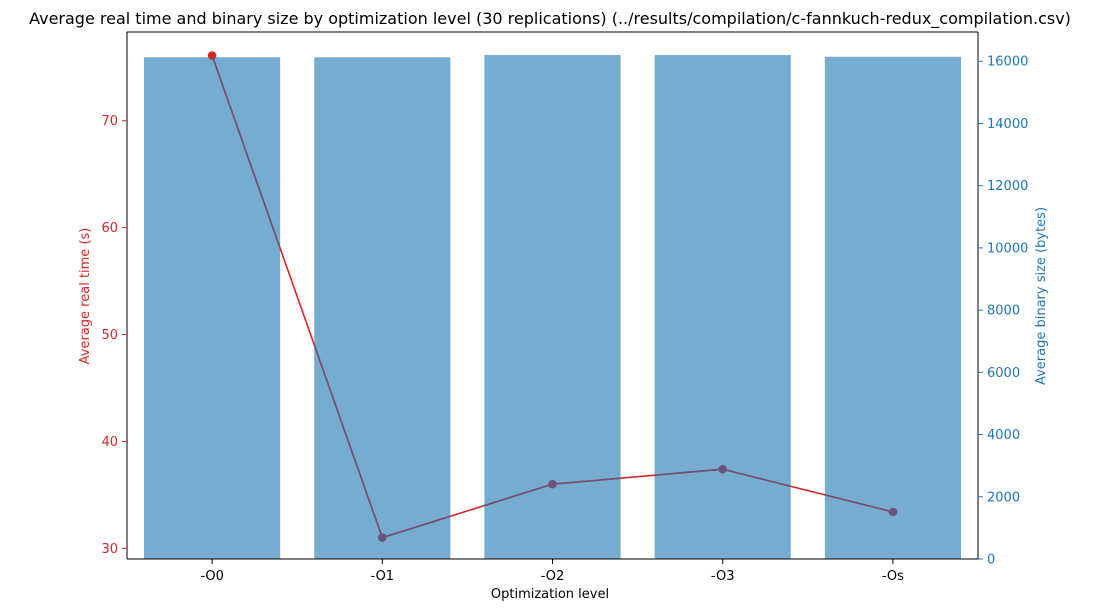 Image resolution: width=1101 pixels, height=612 pixels. I want to click on bar-o2, so click(552, 307).